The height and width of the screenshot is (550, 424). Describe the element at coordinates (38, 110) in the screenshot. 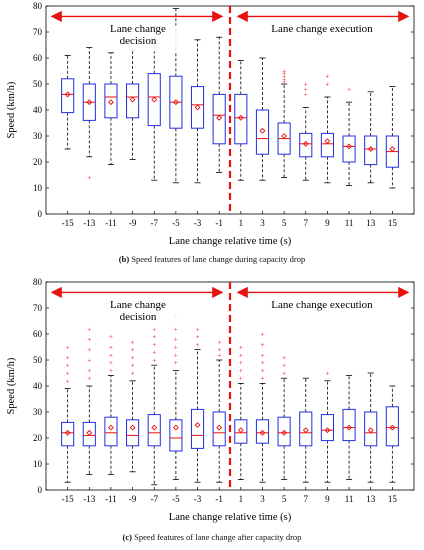

I see `y-tick-label-b: 40` at that location.